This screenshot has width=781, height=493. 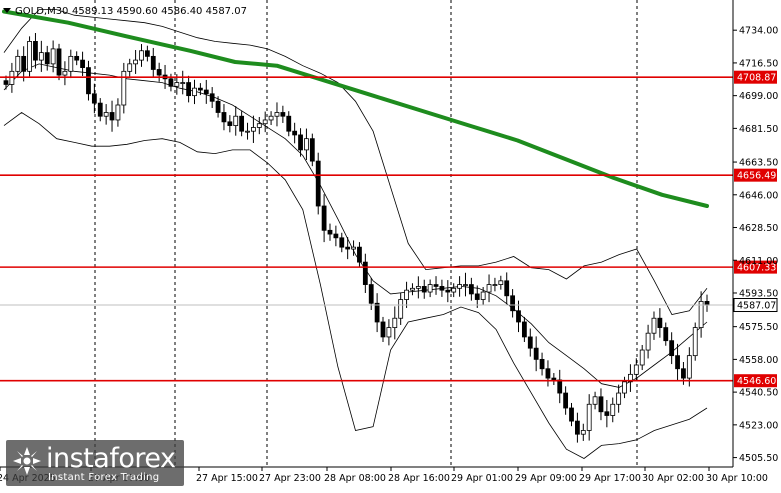 I want to click on y-tick-label: 4540.50, so click(x=758, y=393).